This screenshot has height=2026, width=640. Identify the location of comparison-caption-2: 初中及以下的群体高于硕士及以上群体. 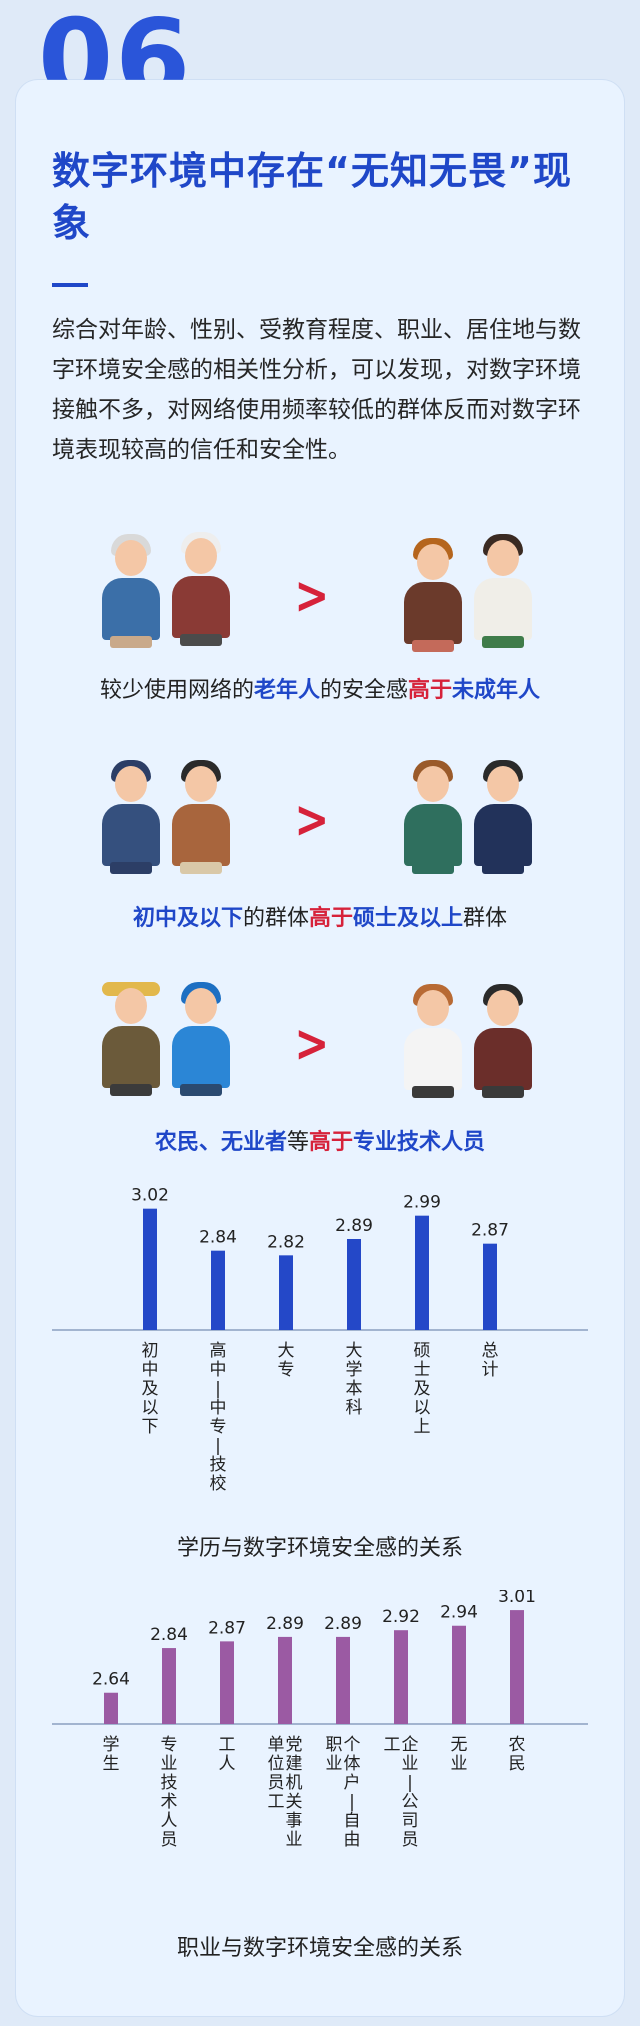
(320, 916).